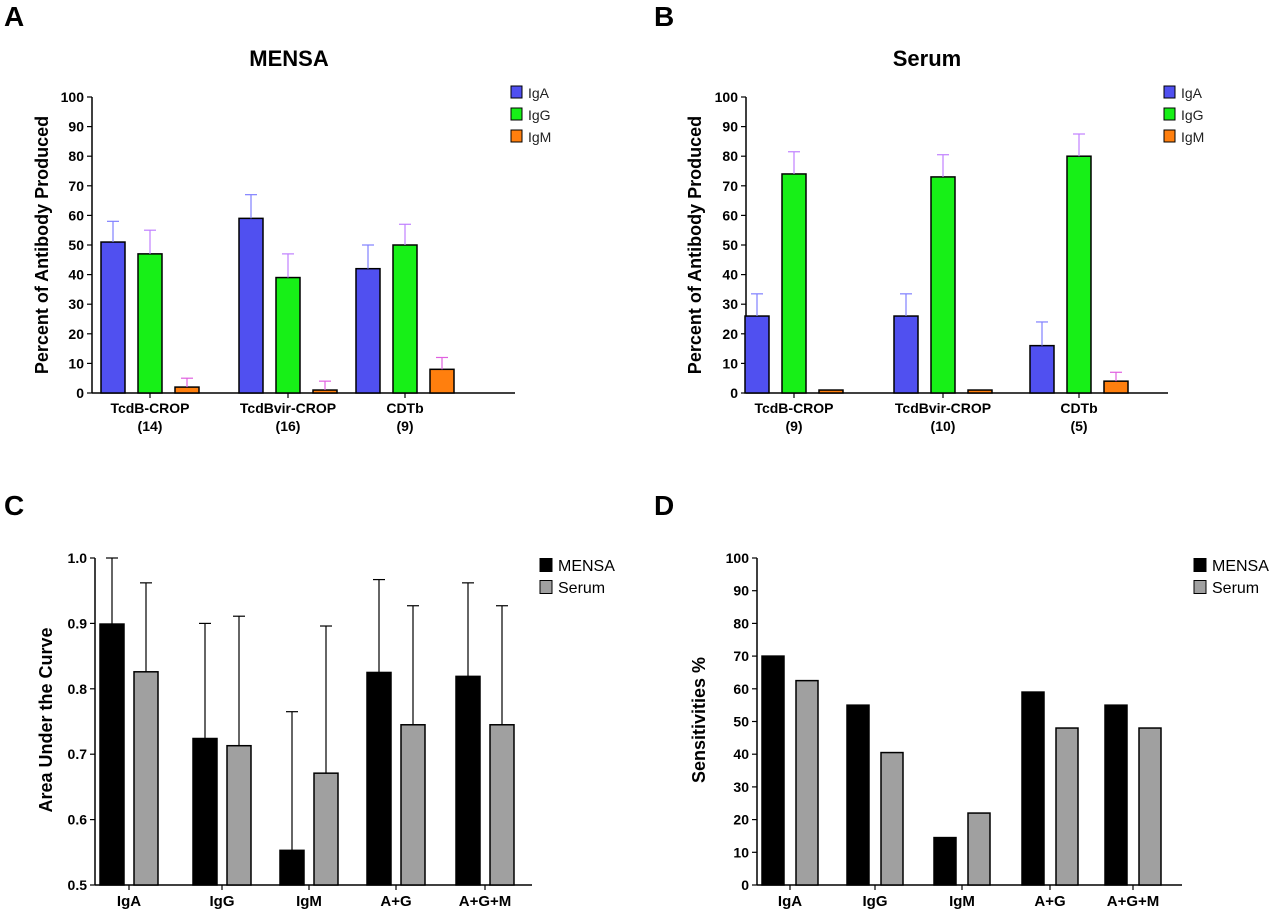 The image size is (1280, 916). Describe the element at coordinates (546, 565) in the screenshot. I see `legend-swatch-mensa` at that location.